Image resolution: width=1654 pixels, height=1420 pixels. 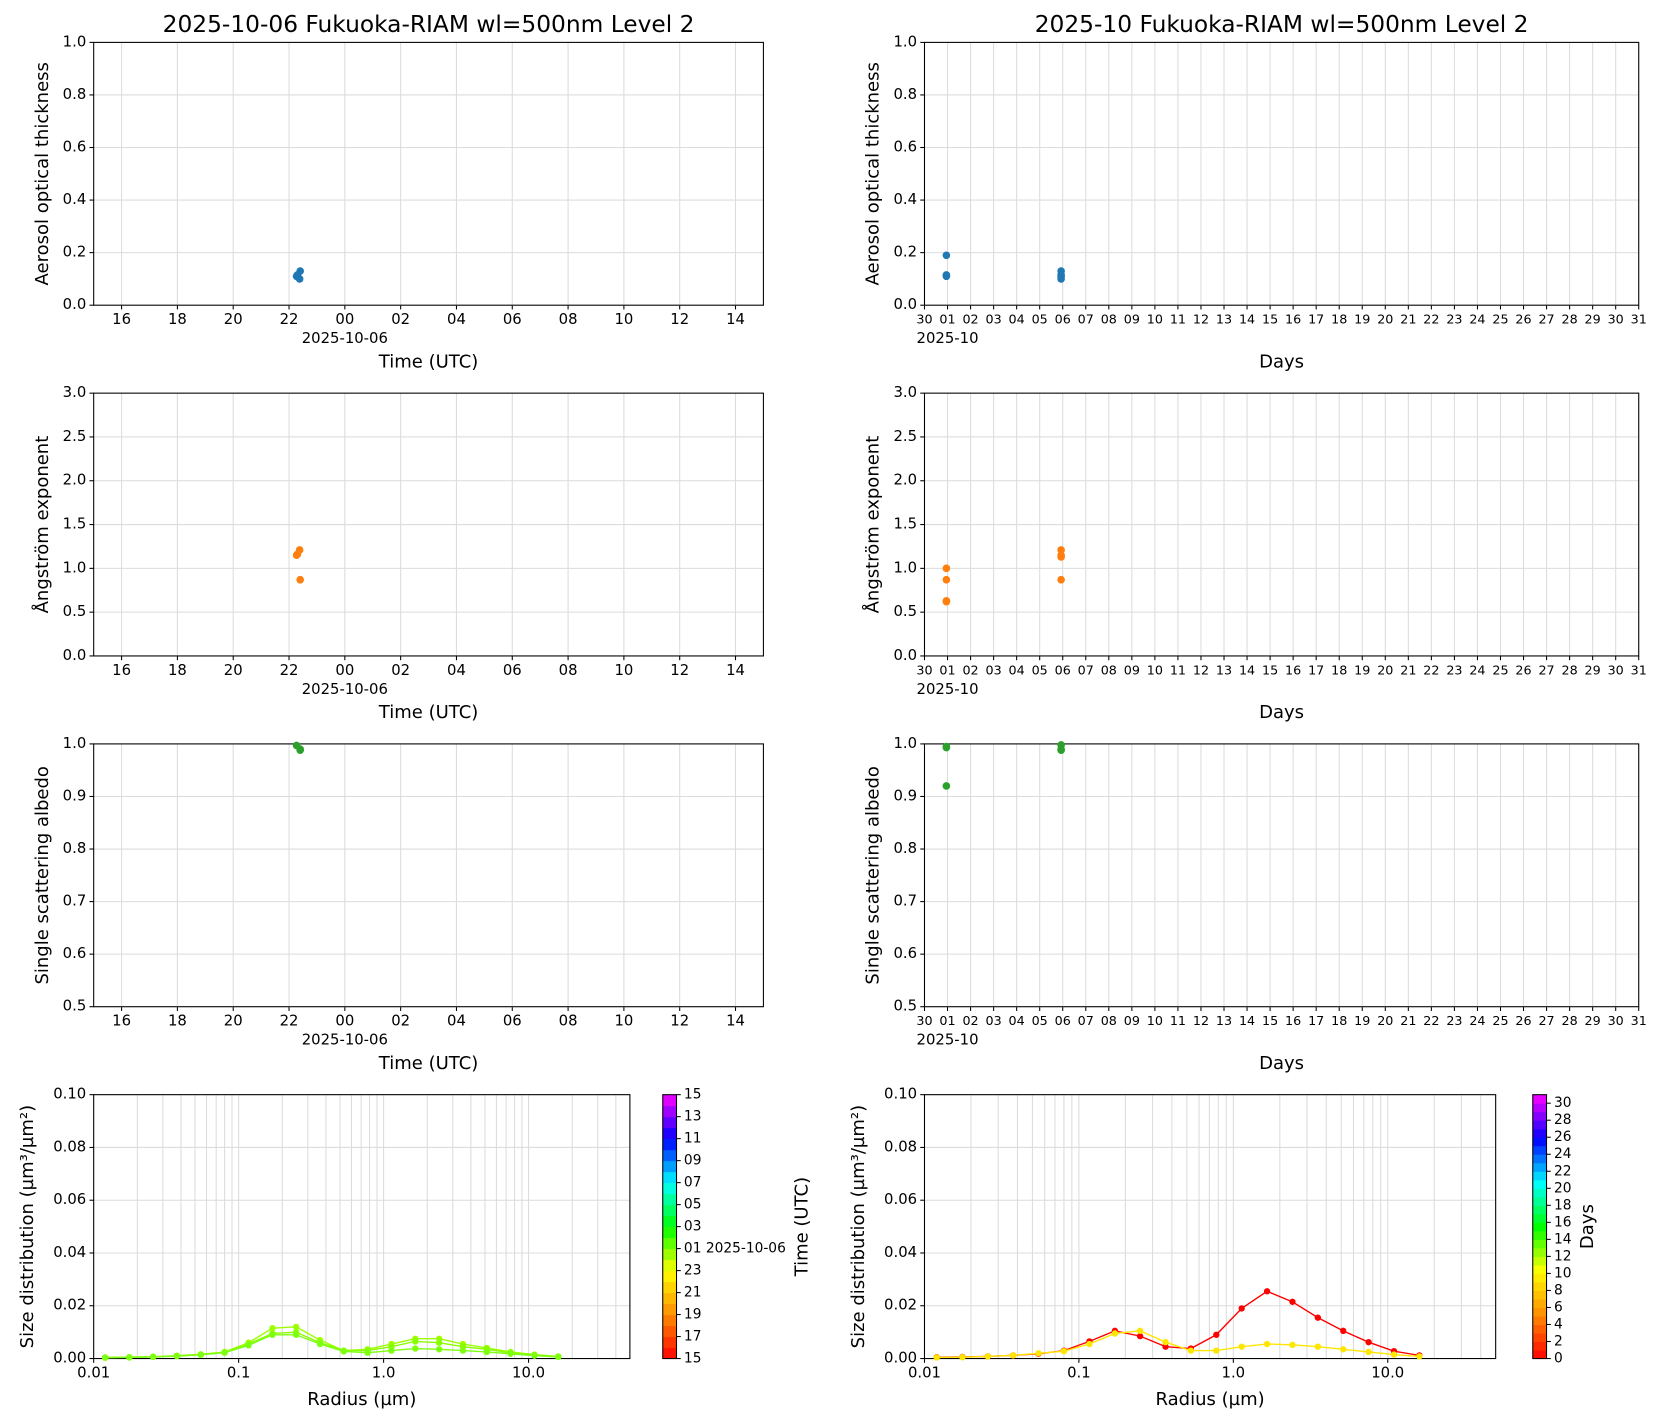 What do you see at coordinates (361, 1399) in the screenshot?
I see `x-axis-label: Radius (µm)` at bounding box center [361, 1399].